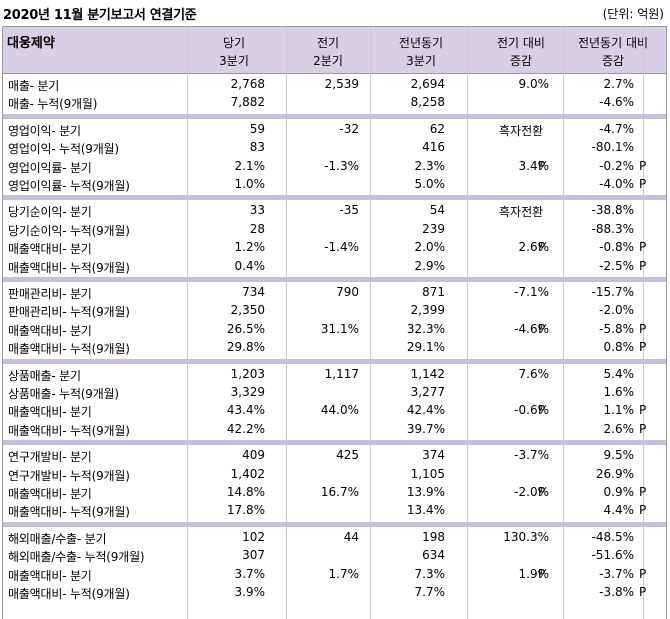 This screenshot has width=670, height=619. Describe the element at coordinates (334, 293) in the screenshot. I see `table-row: 판매관리비- 분기 734 790 871 -7.1% -15.7%` at that location.